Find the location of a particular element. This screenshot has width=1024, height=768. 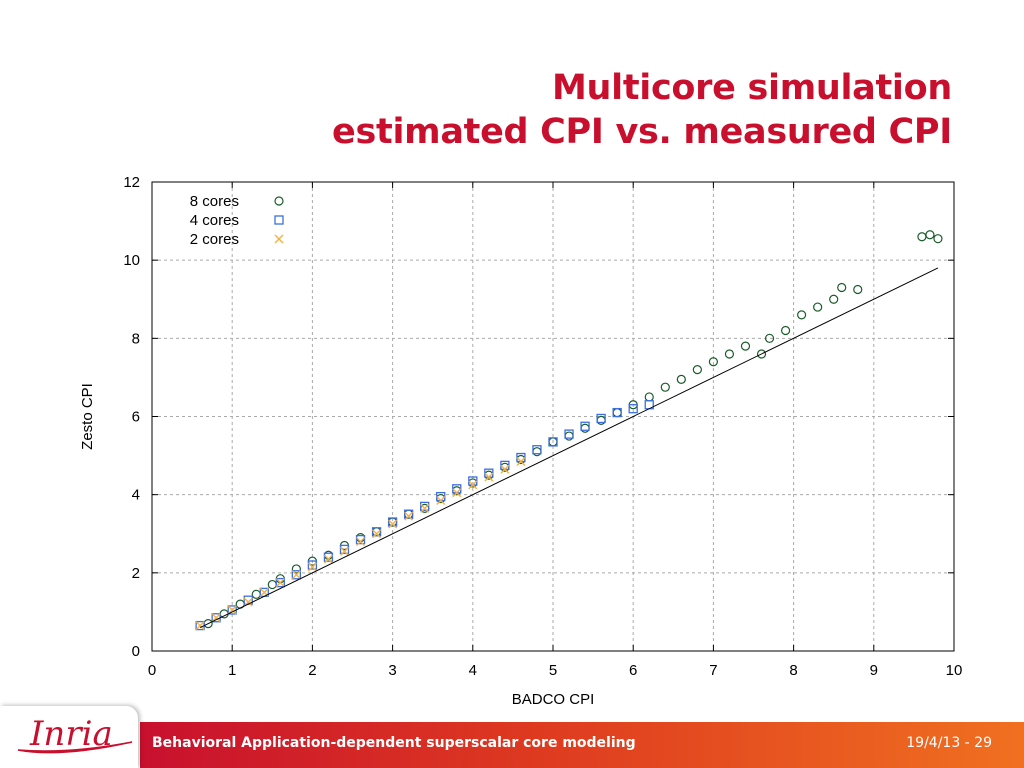

y-tick-label: 0 is located at coordinates (136, 651).